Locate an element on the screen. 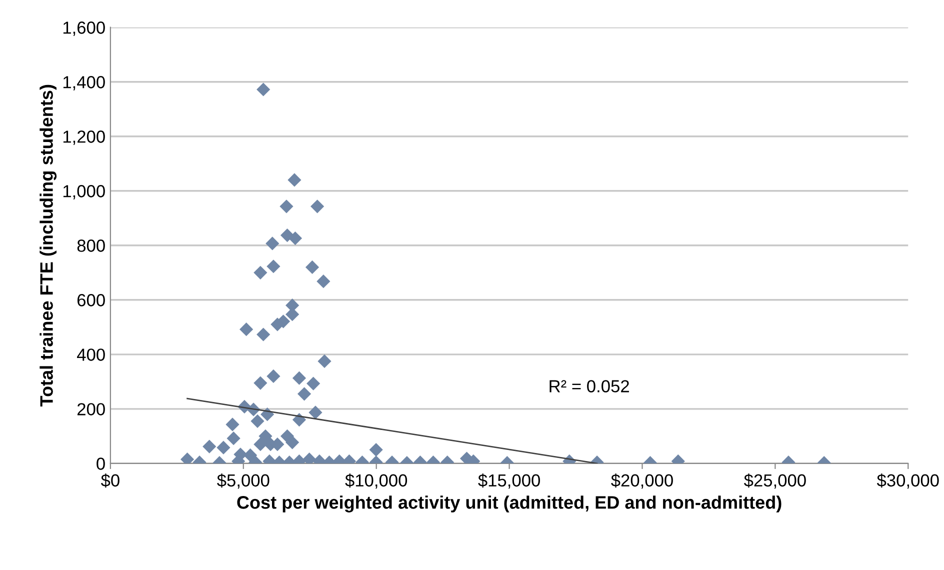 Image resolution: width=944 pixels, height=570 pixels. x-axis-title: Cost per weighted activity unit (admitted, ED and non-admitted) is located at coordinates (509, 504).